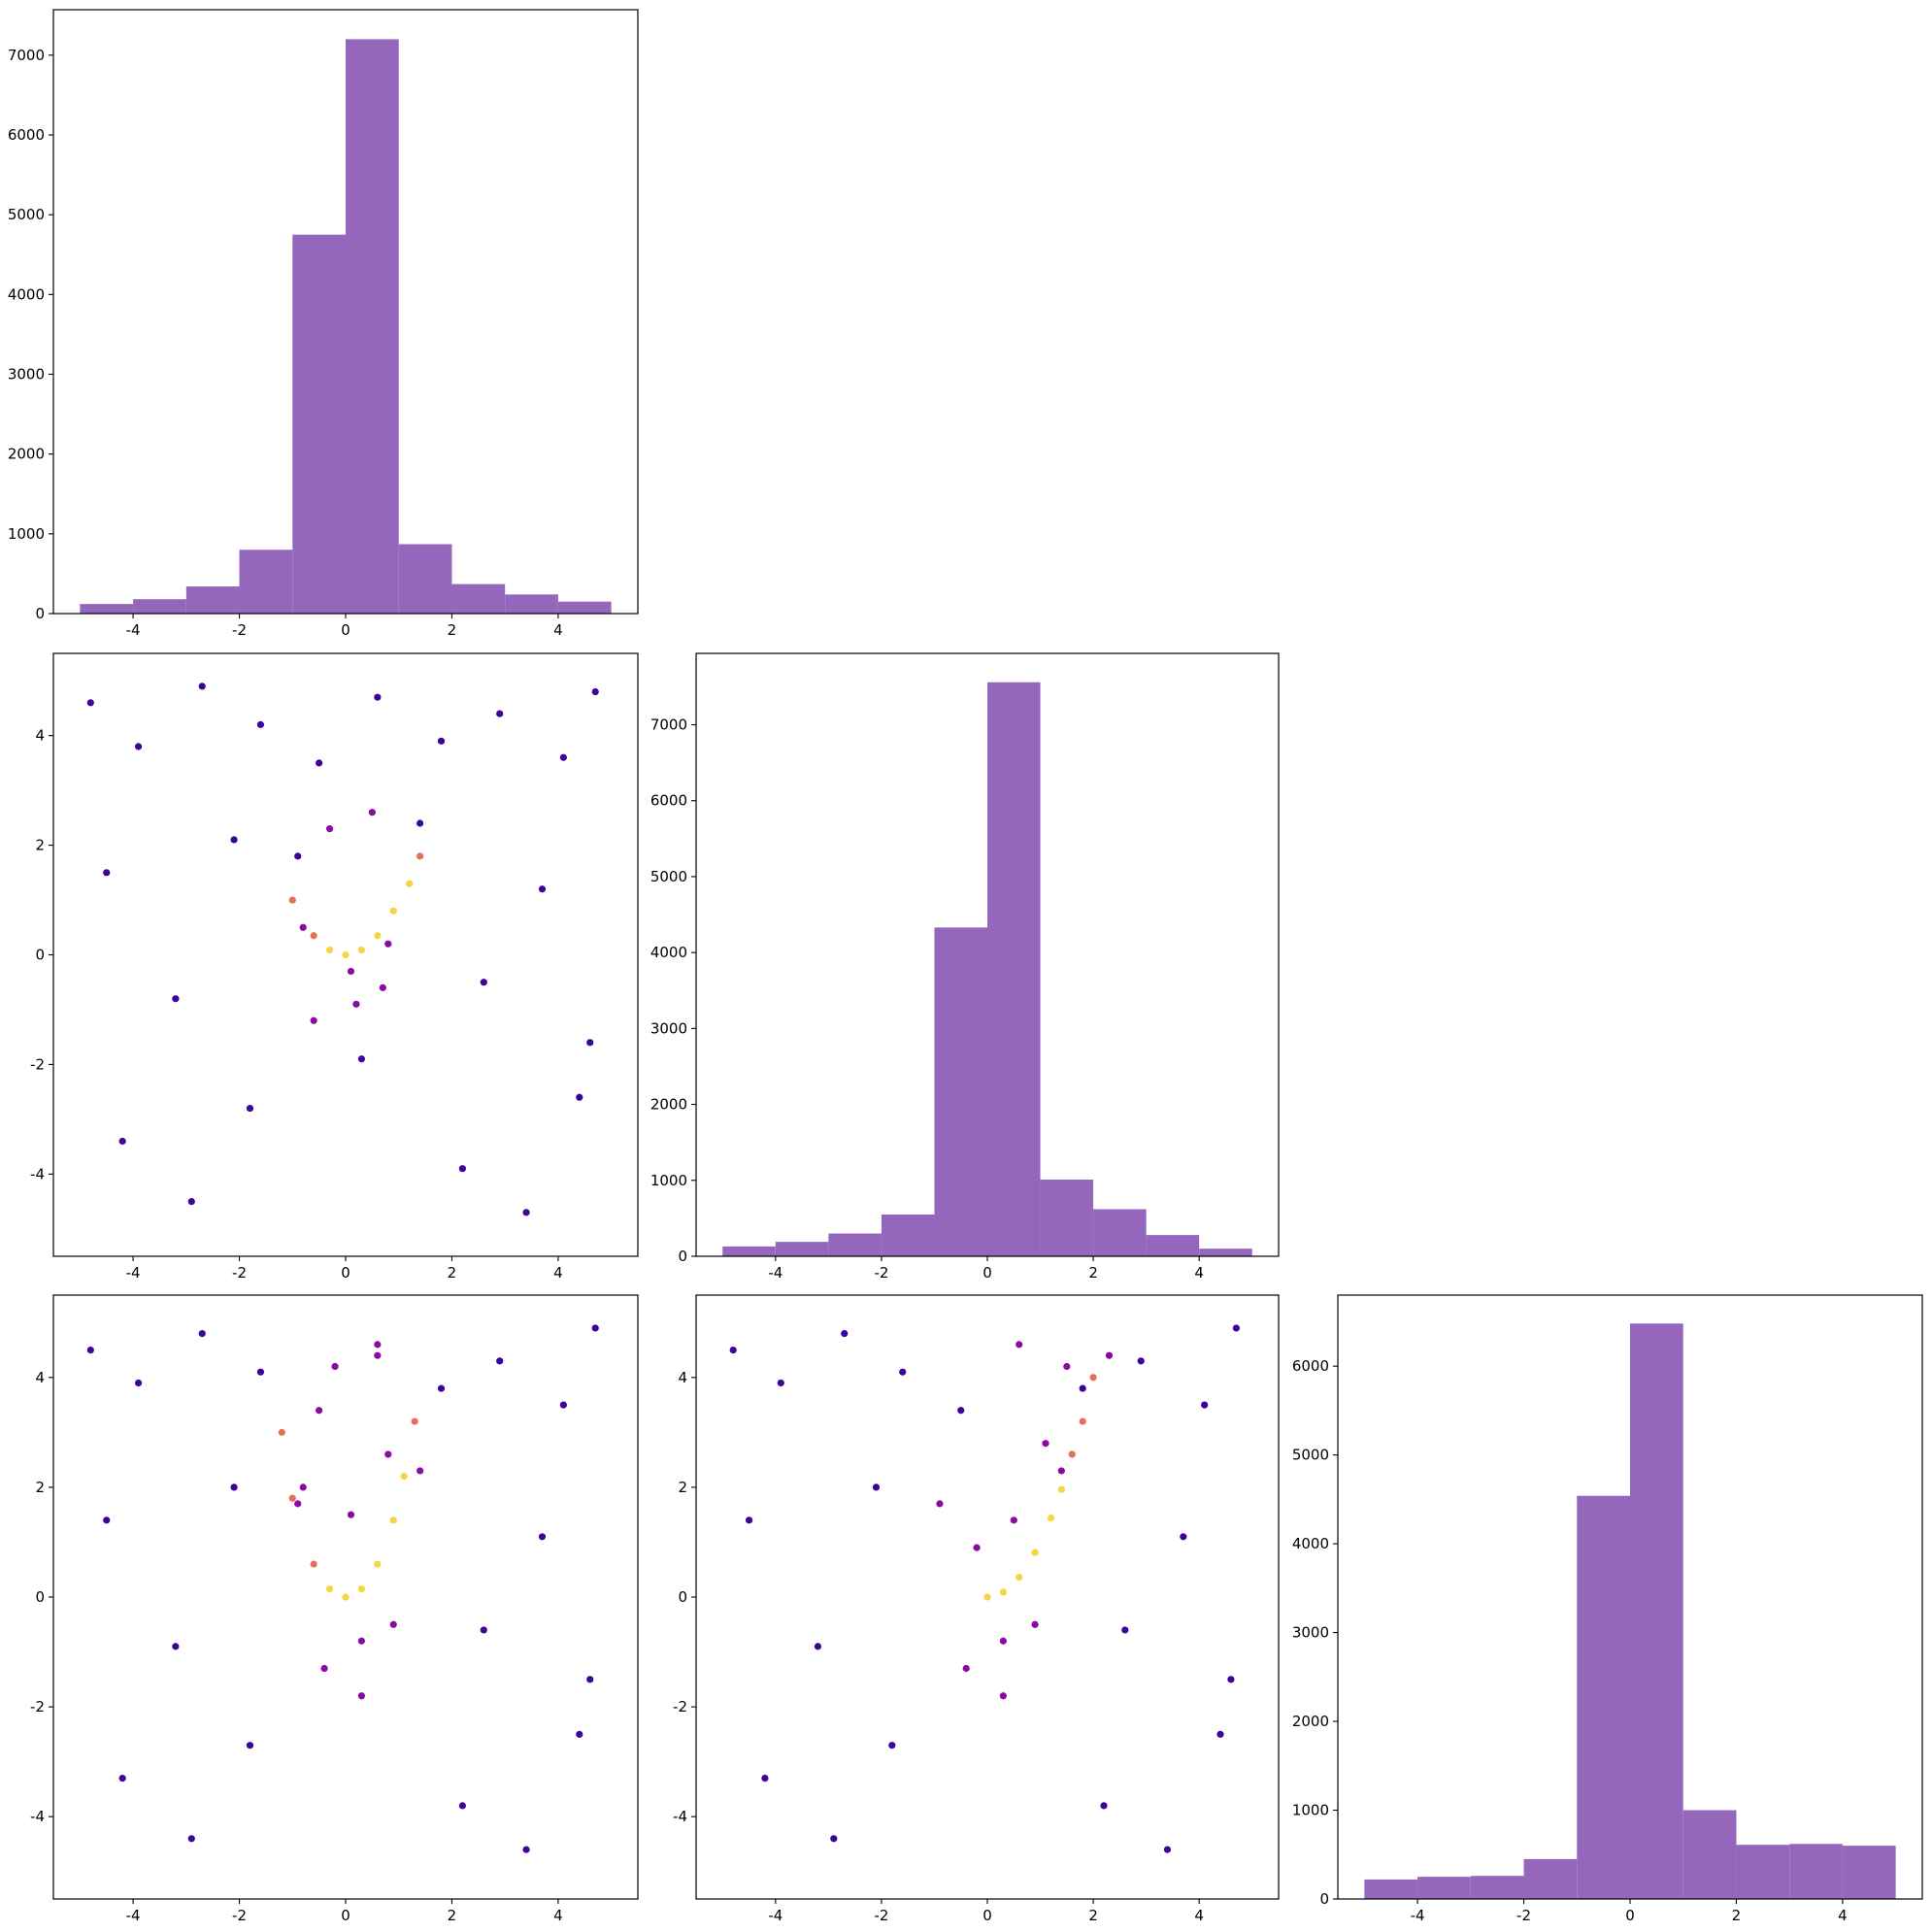 Image resolution: width=1932 pixels, height=1932 pixels. I want to click on y-tick-label: 5000, so click(26, 214).